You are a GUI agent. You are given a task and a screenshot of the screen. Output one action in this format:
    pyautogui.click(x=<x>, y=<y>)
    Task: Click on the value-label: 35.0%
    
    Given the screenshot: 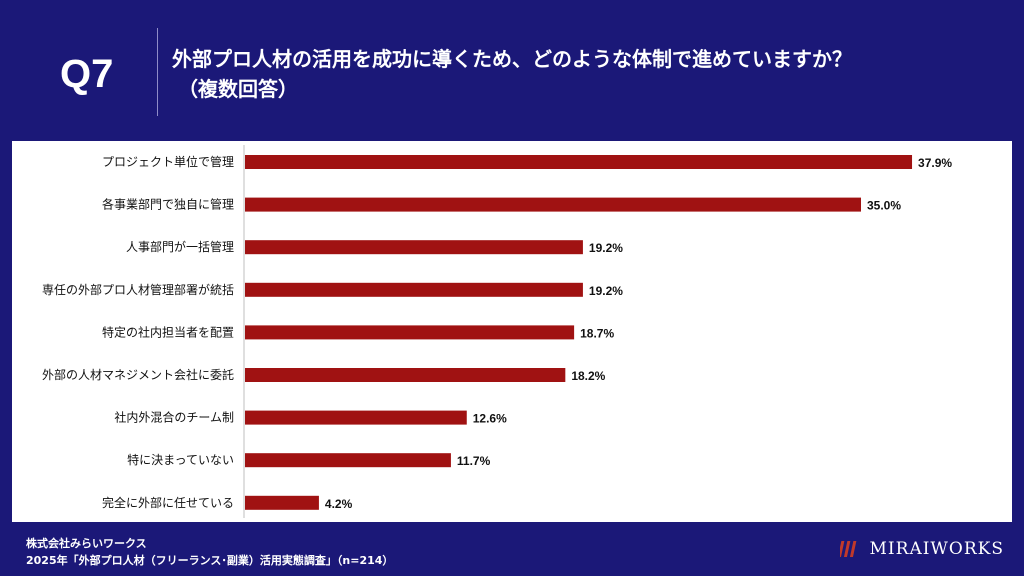 What is the action you would take?
    pyautogui.click(x=884, y=206)
    